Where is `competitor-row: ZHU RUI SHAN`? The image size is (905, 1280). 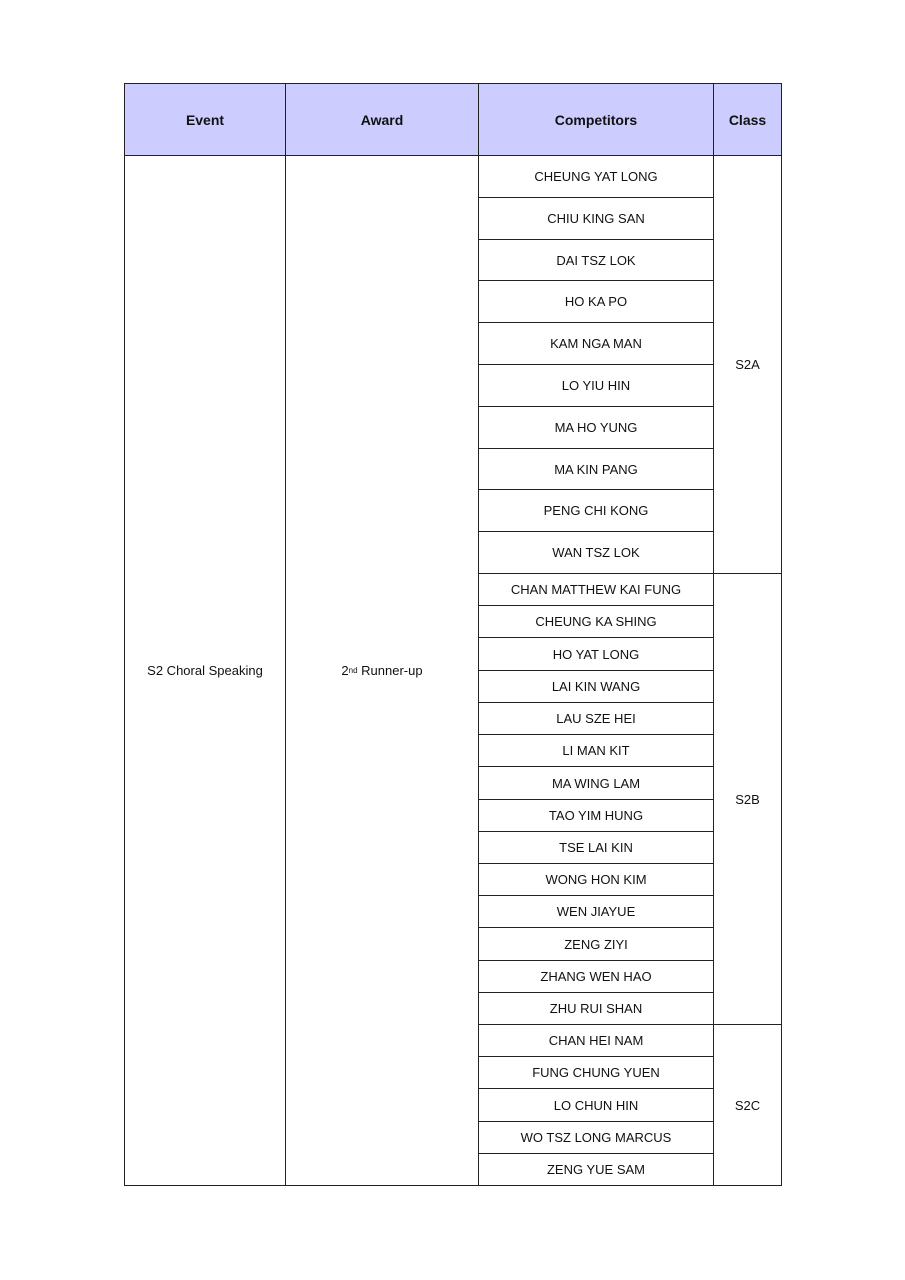
competitor-row: ZHU RUI SHAN is located at coordinates (596, 1008).